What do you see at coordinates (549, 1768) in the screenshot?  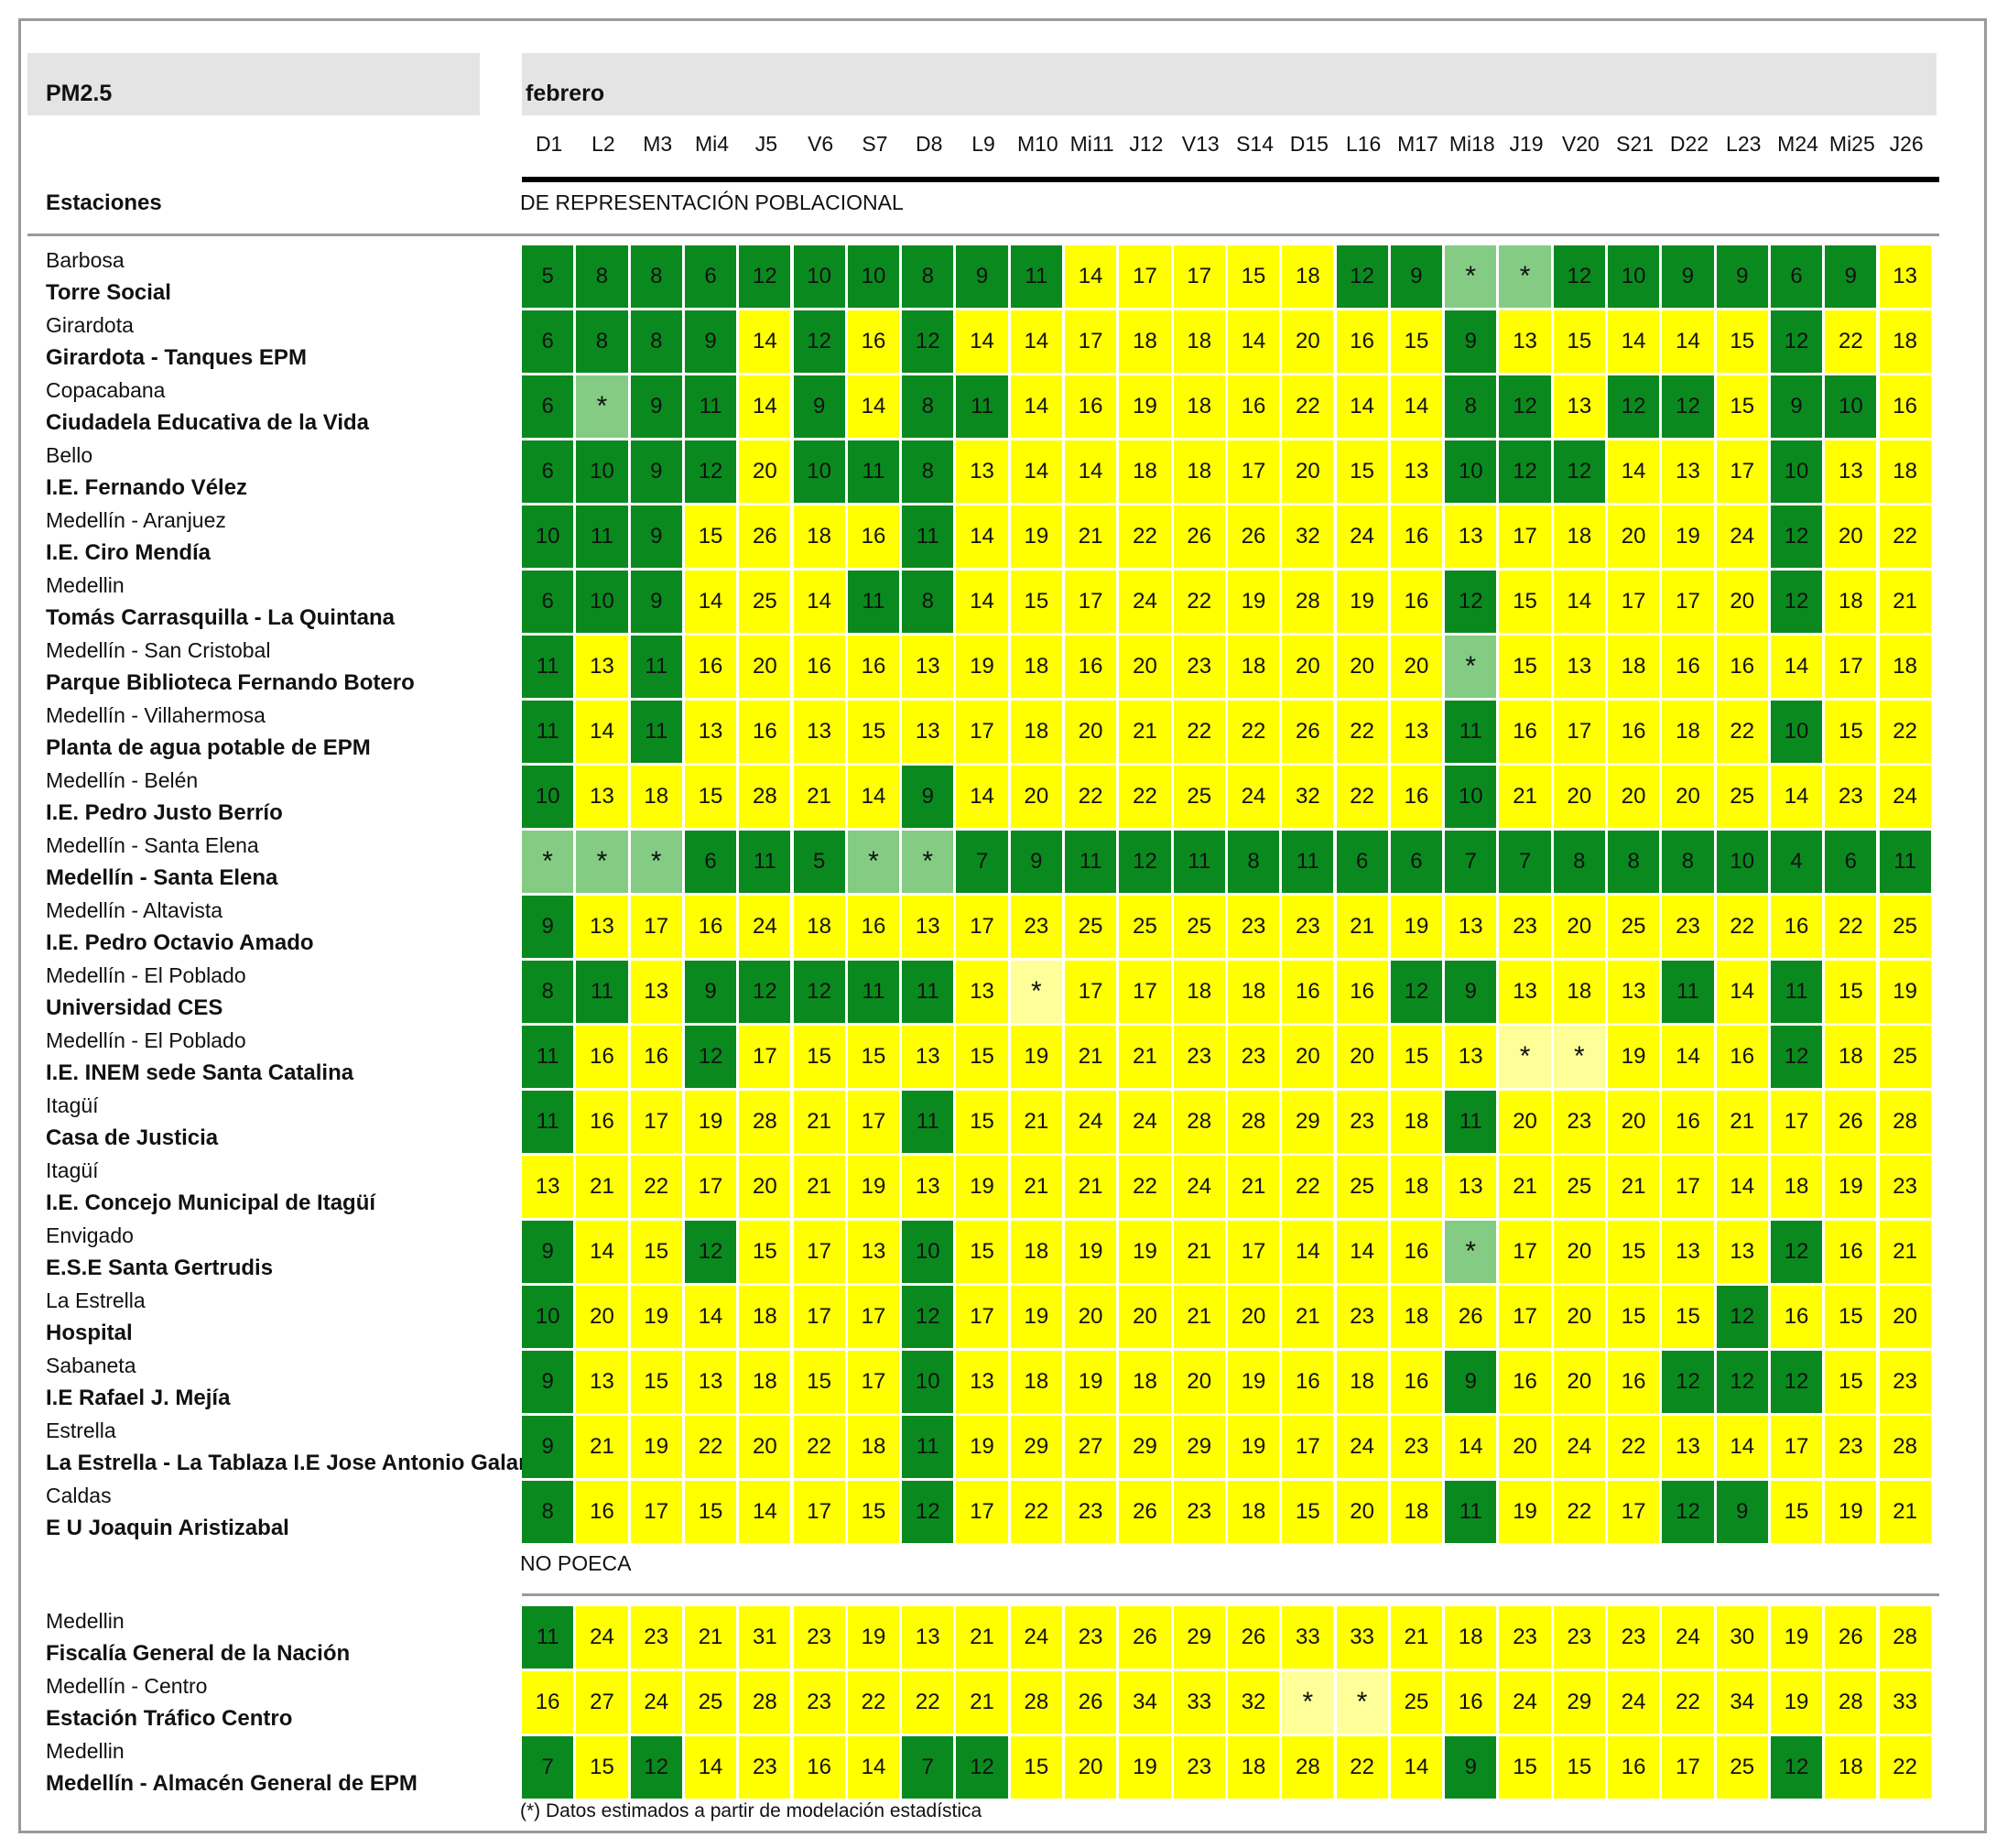 I see `value-cell: 7` at bounding box center [549, 1768].